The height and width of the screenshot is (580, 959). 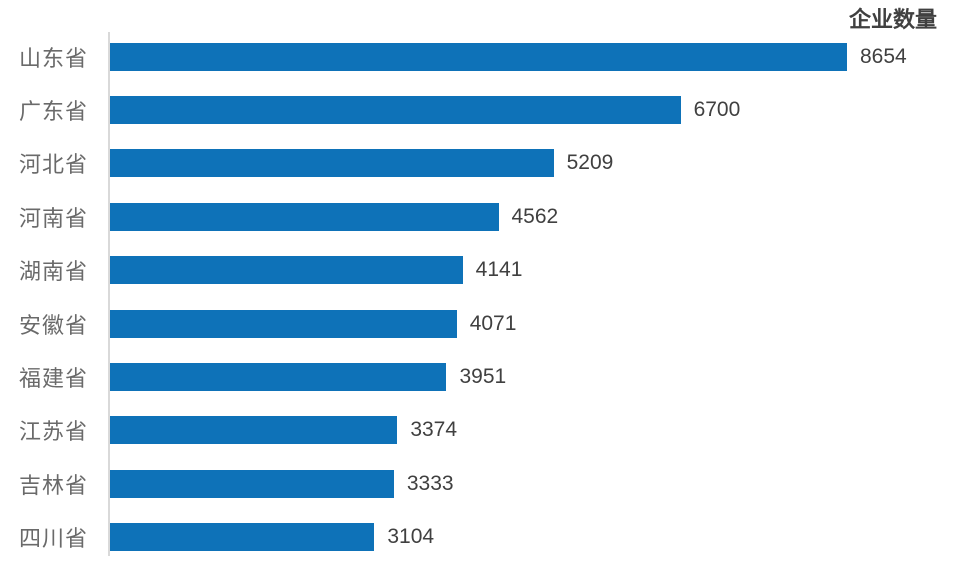 I want to click on value-label: 5209, so click(x=590, y=163).